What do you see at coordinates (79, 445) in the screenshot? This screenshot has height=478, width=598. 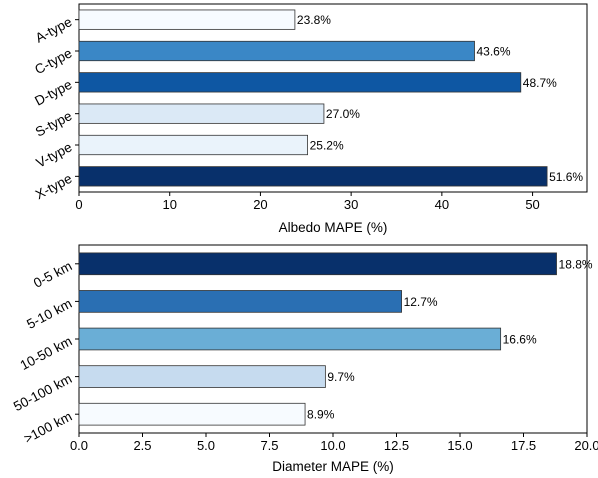 I see `diameter-xtick-label-0: 0.0` at bounding box center [79, 445].